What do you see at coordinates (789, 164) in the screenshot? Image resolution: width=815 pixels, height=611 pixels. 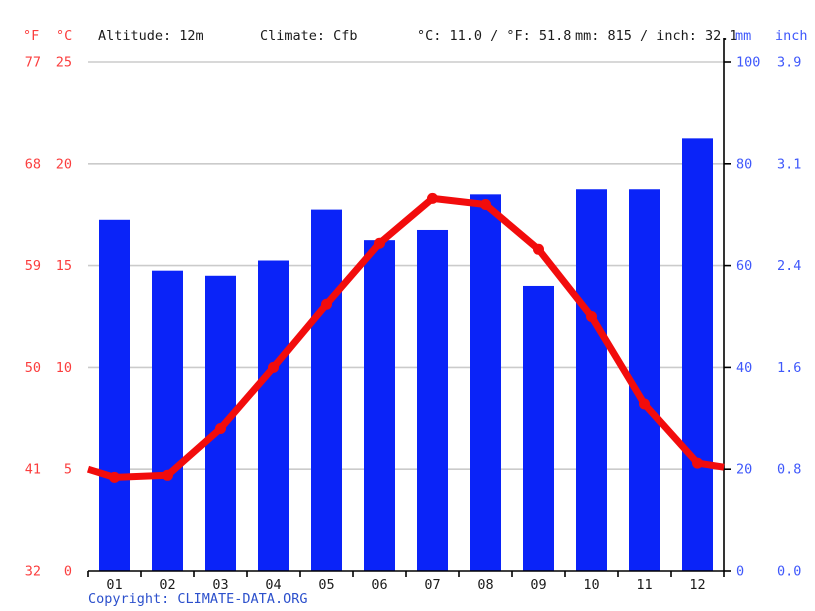 I see `inch-axis-tick-label: 3.1` at bounding box center [789, 164].